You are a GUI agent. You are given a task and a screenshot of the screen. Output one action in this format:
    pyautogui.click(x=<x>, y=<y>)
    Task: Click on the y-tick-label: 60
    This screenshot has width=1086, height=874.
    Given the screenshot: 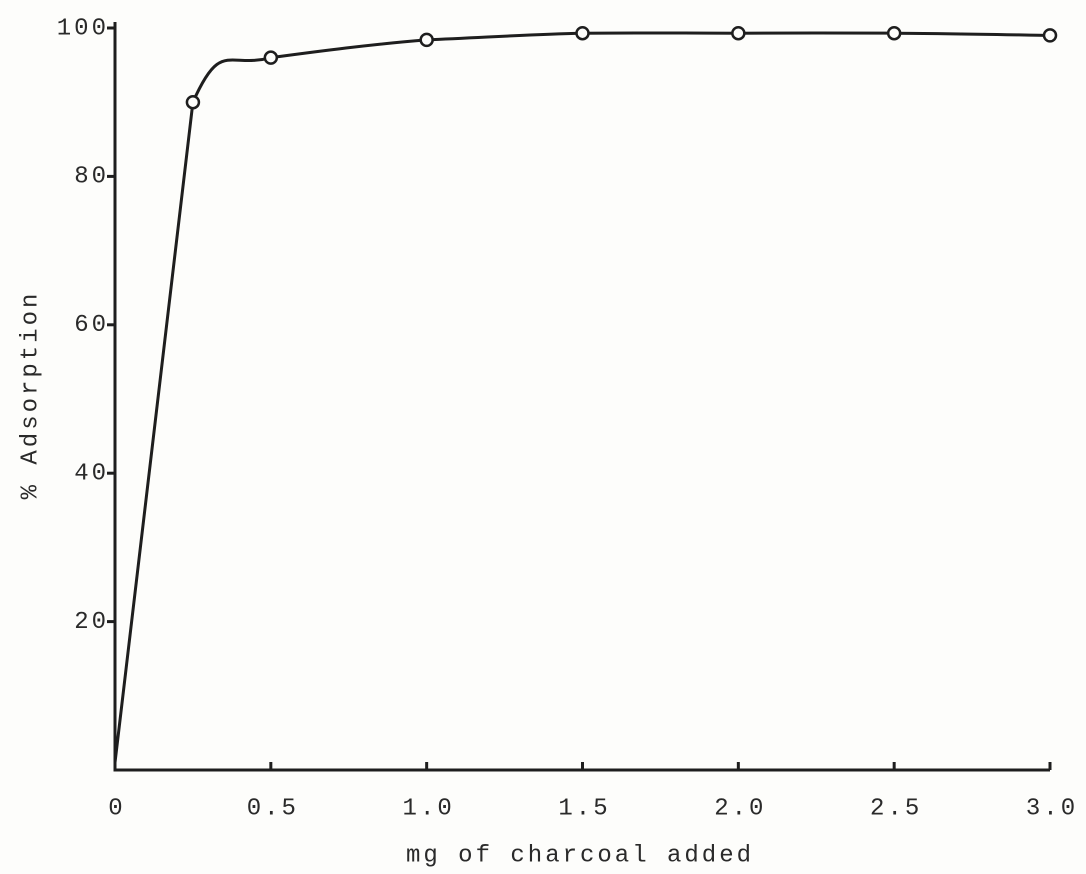 What is the action you would take?
    pyautogui.click(x=91, y=325)
    